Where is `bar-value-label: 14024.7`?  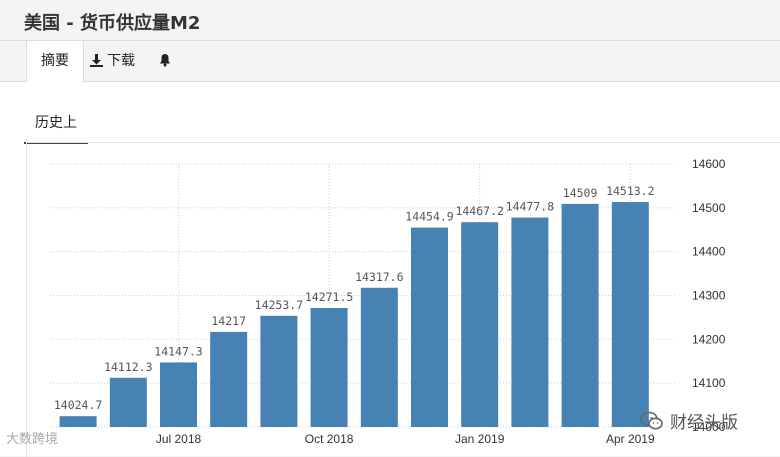 bar-value-label: 14024.7 is located at coordinates (78, 405).